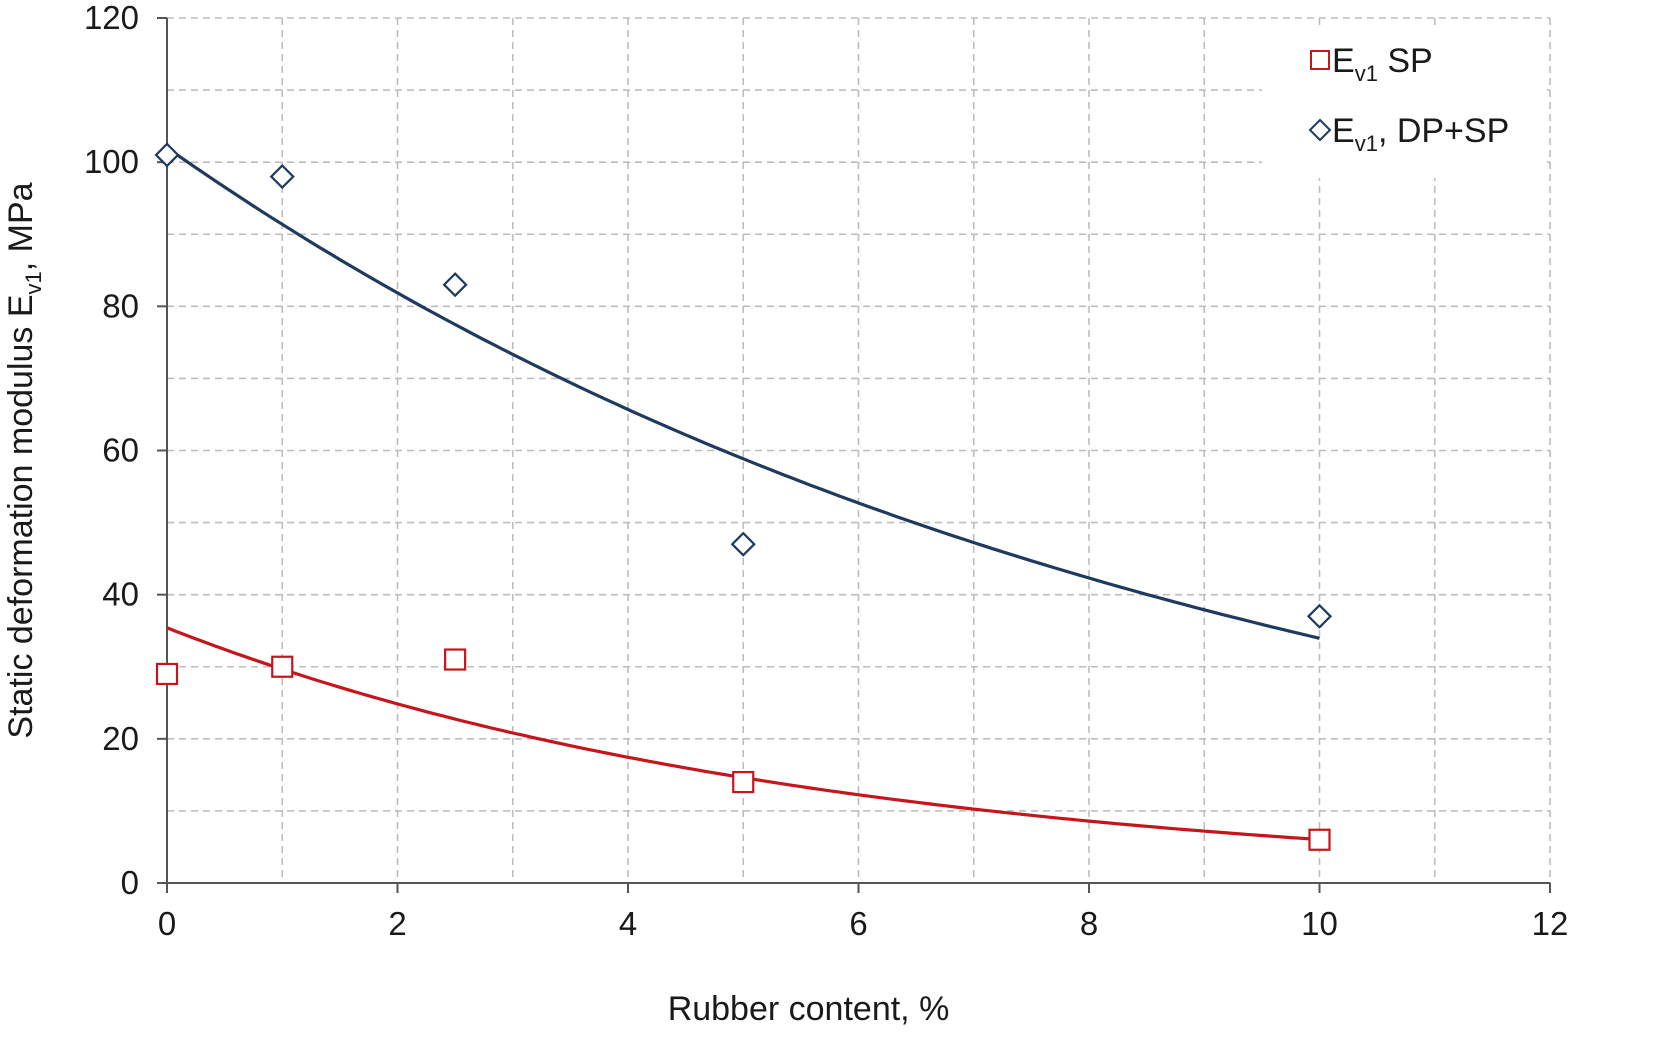 This screenshot has height=1055, width=1656. I want to click on x-tick-label: 2, so click(397, 923).